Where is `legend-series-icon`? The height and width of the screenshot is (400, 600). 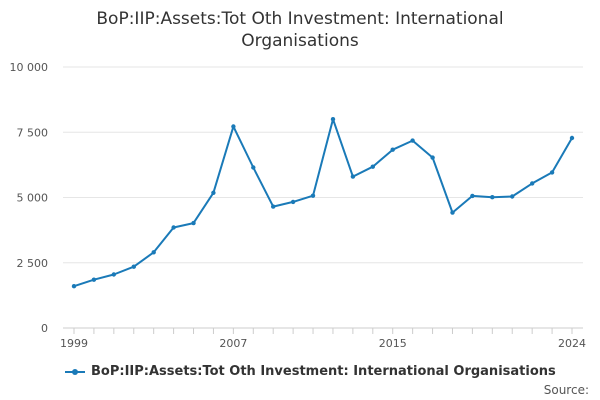 legend-series-icon is located at coordinates (75, 372).